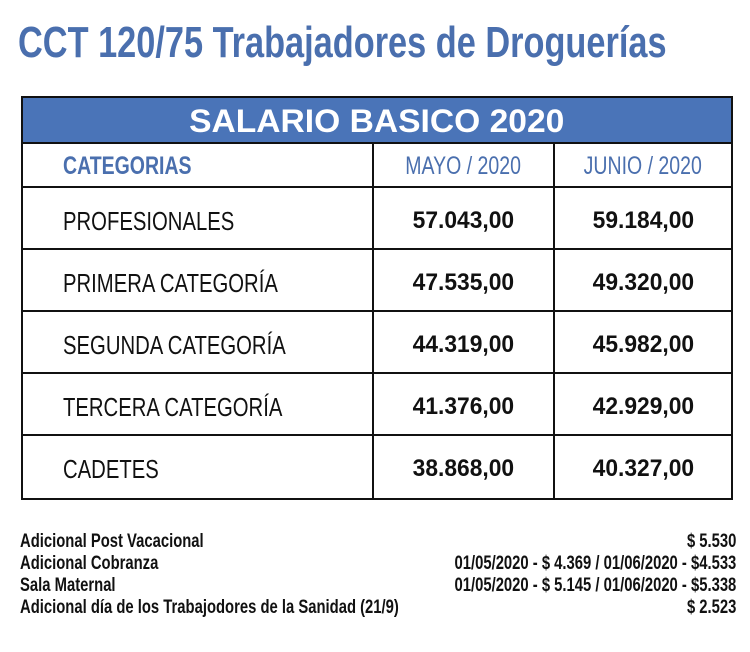  What do you see at coordinates (711, 607) in the screenshot?
I see `note-value: $ 2.523` at bounding box center [711, 607].